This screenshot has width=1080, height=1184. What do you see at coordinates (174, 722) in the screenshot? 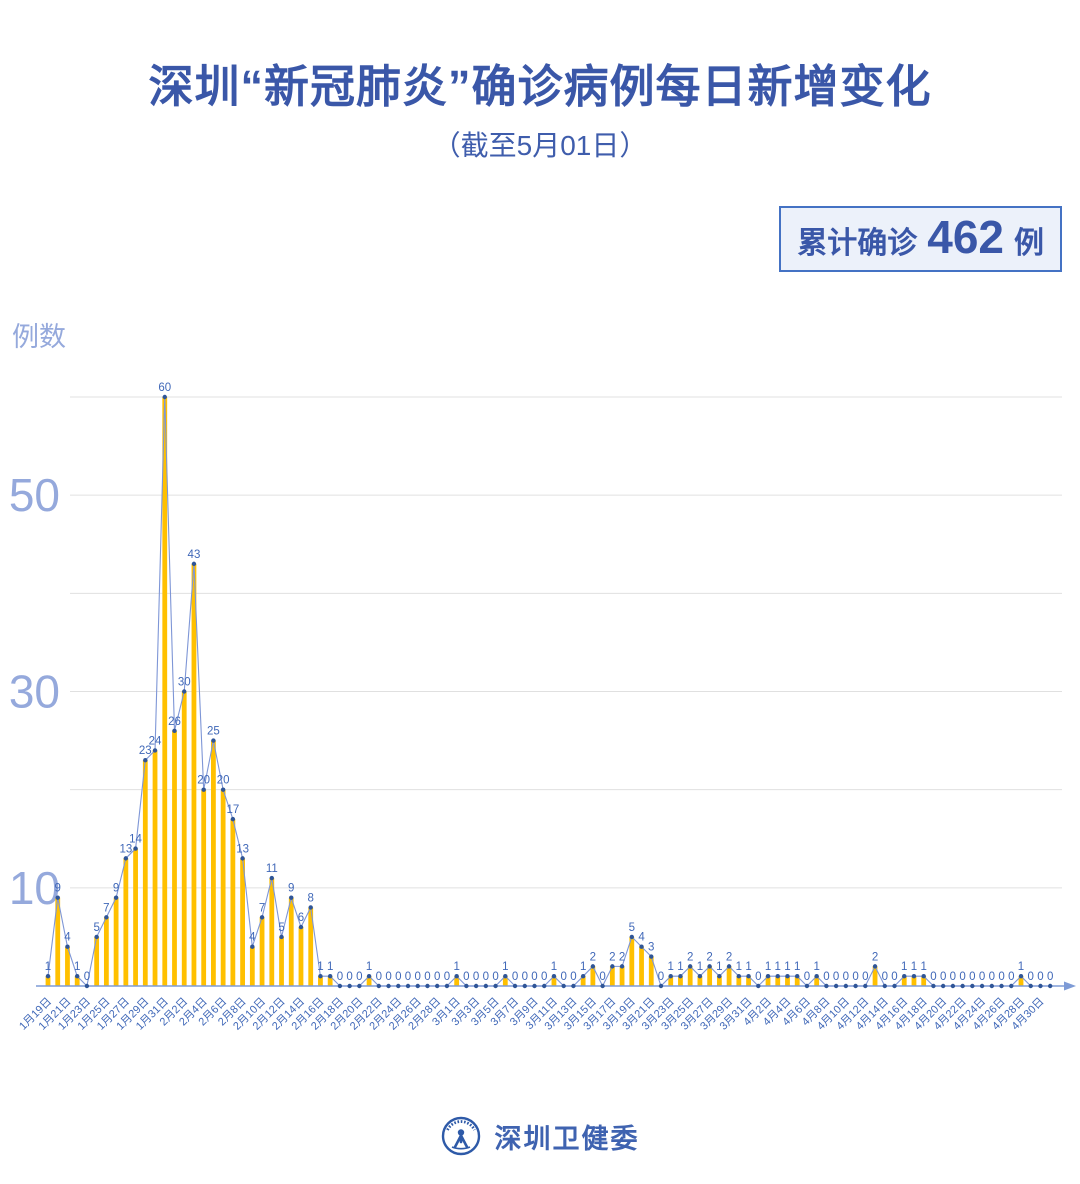
I see `svg-text: 26` at bounding box center [174, 722].